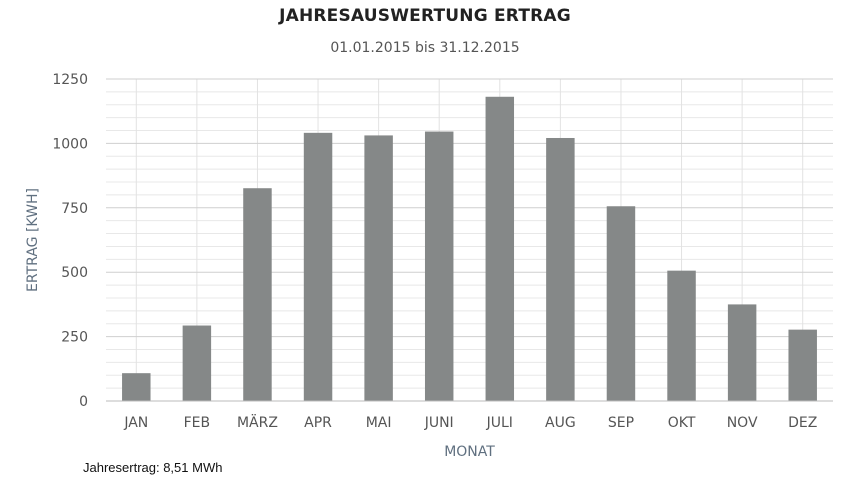 The image size is (850, 496). I want to click on x-tick-label: APR, so click(318, 423).